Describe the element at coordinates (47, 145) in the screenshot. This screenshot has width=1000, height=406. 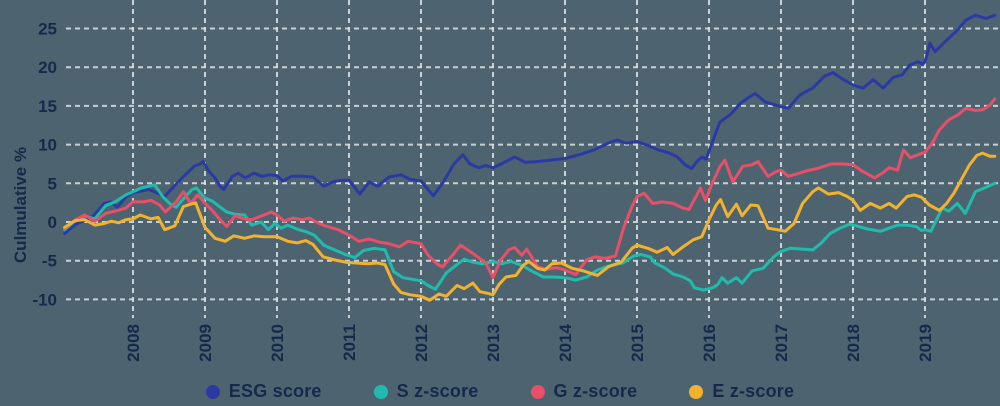
I see `y-tick-label: 10` at that location.